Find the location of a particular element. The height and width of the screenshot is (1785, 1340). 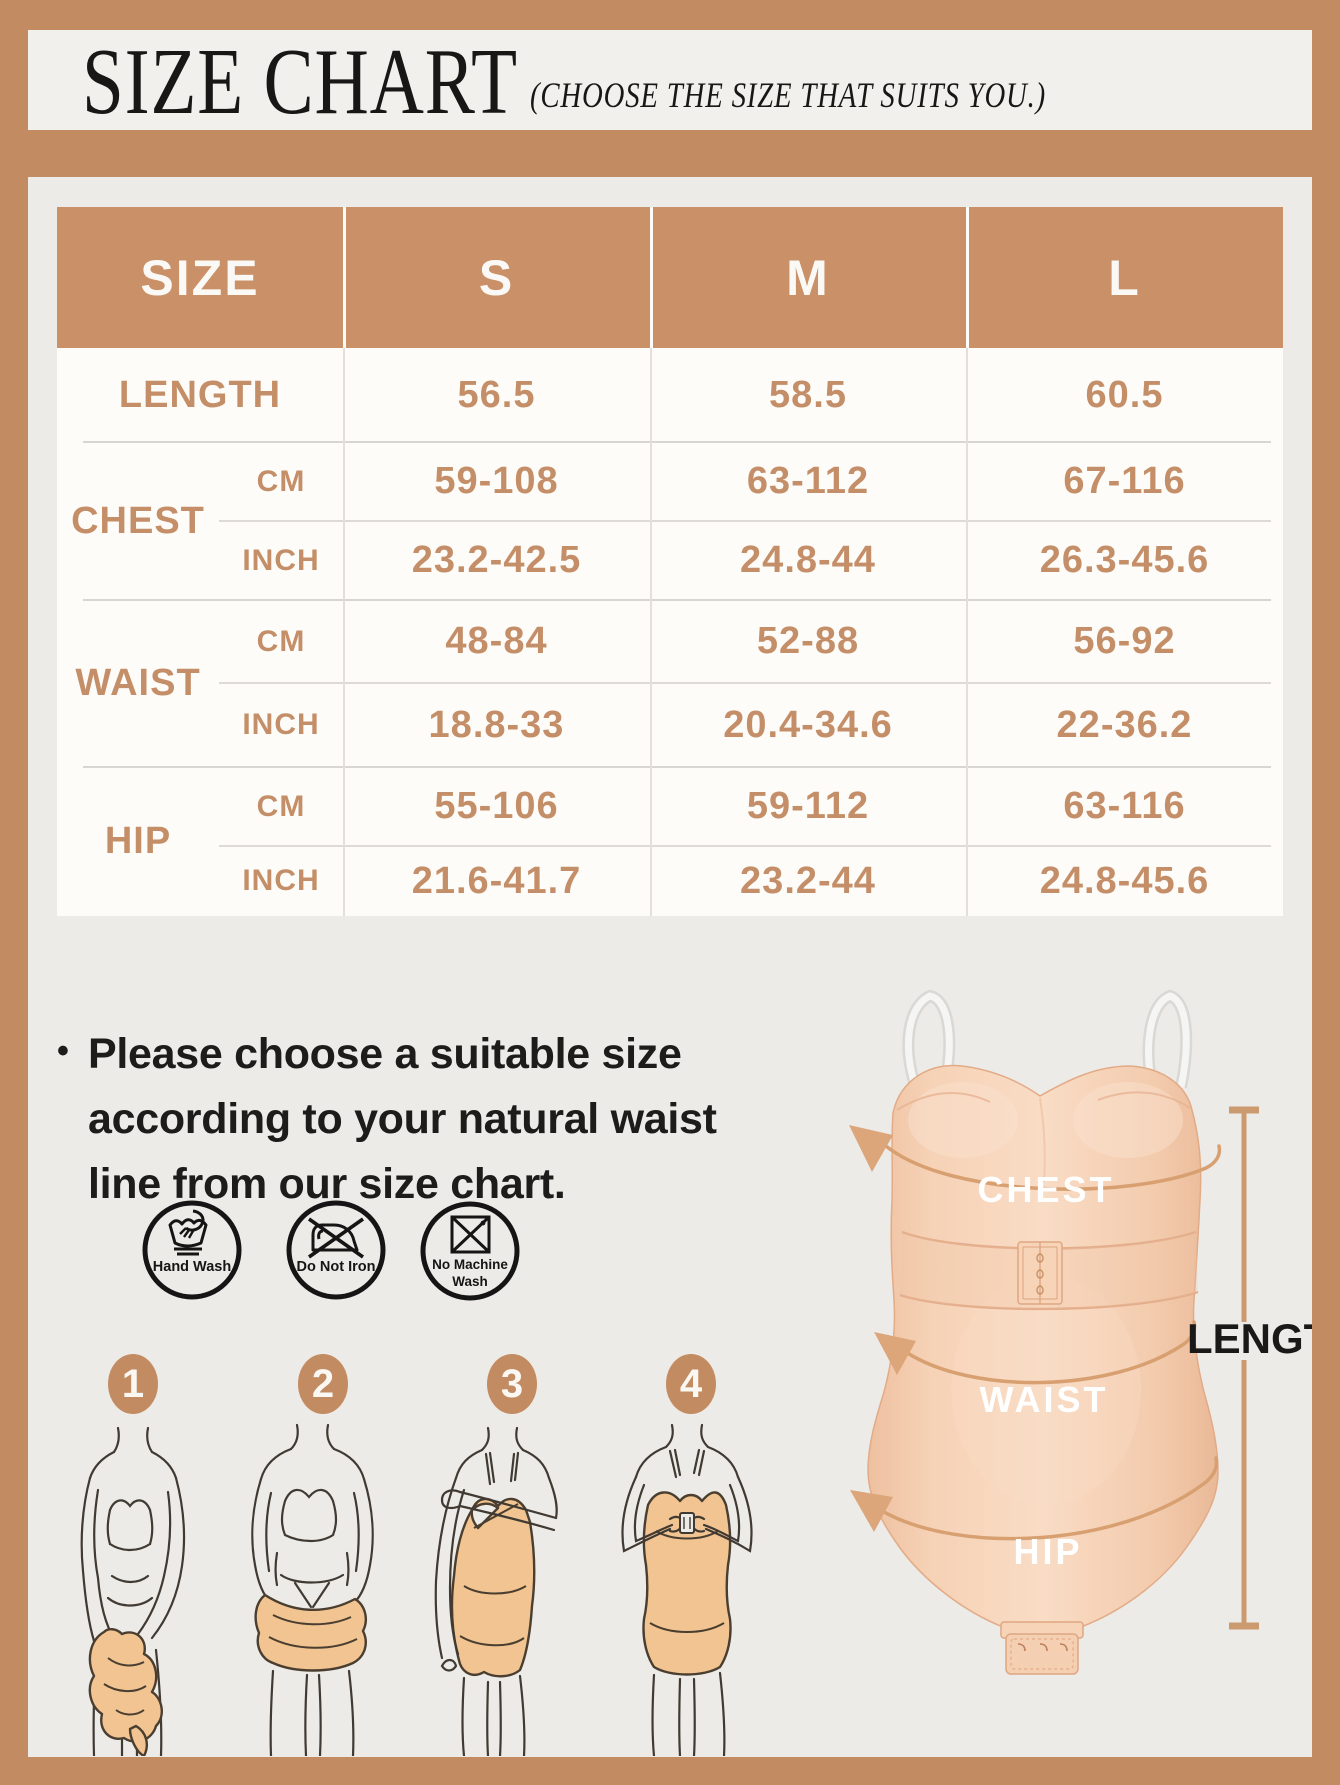

length-m: 58.5 is located at coordinates (808, 394).